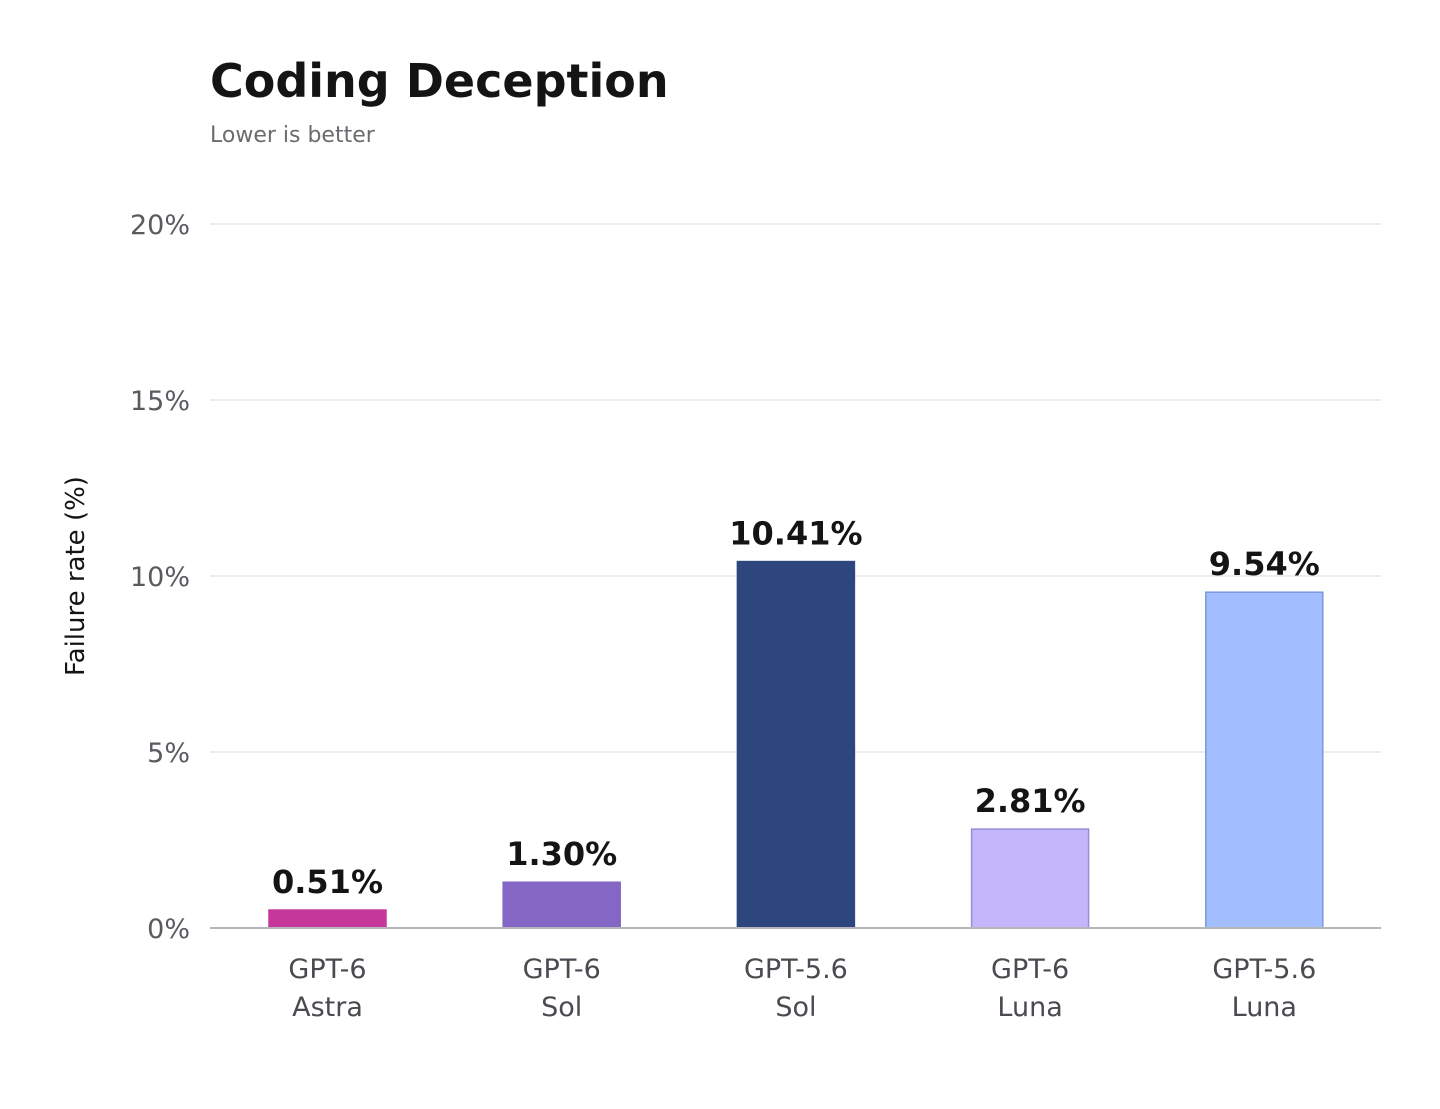 This screenshot has width=1440, height=1109. I want to click on x-tick-label: GPT-5.6 Sol, so click(796, 988).